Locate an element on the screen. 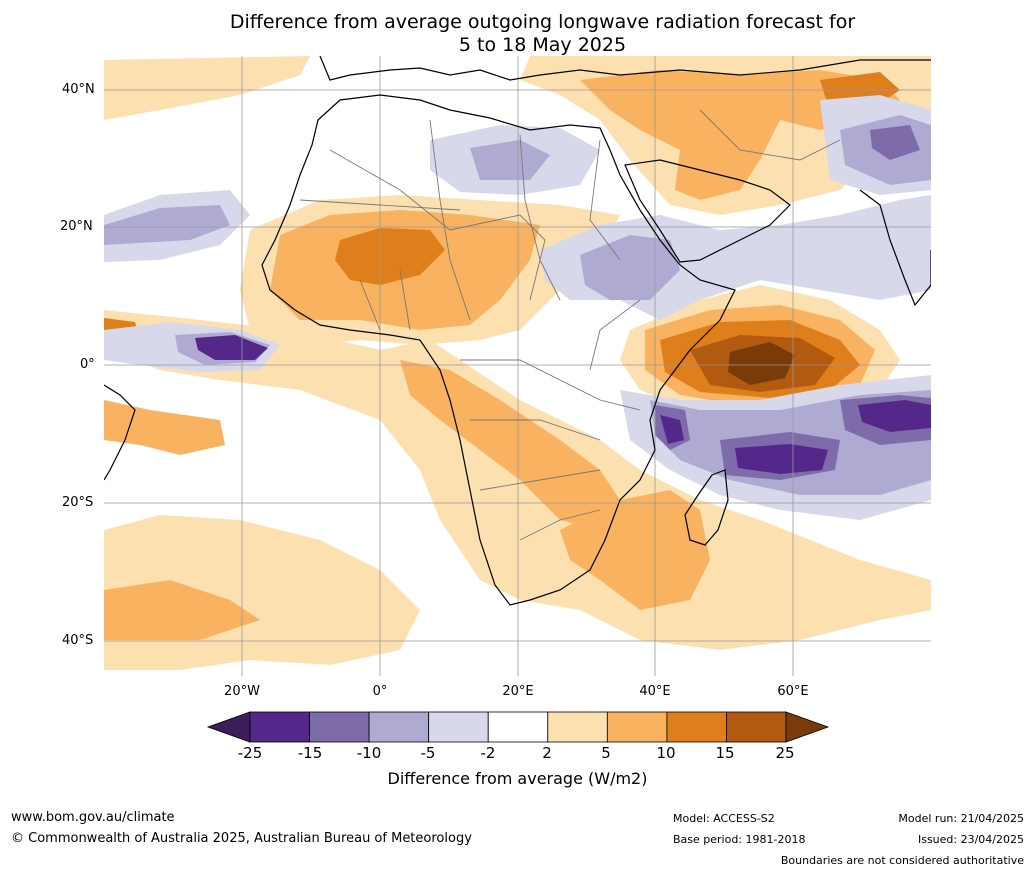 Image resolution: width=1035 pixels, height=873 pixels. colorbar-extend-high is located at coordinates (807, 727).